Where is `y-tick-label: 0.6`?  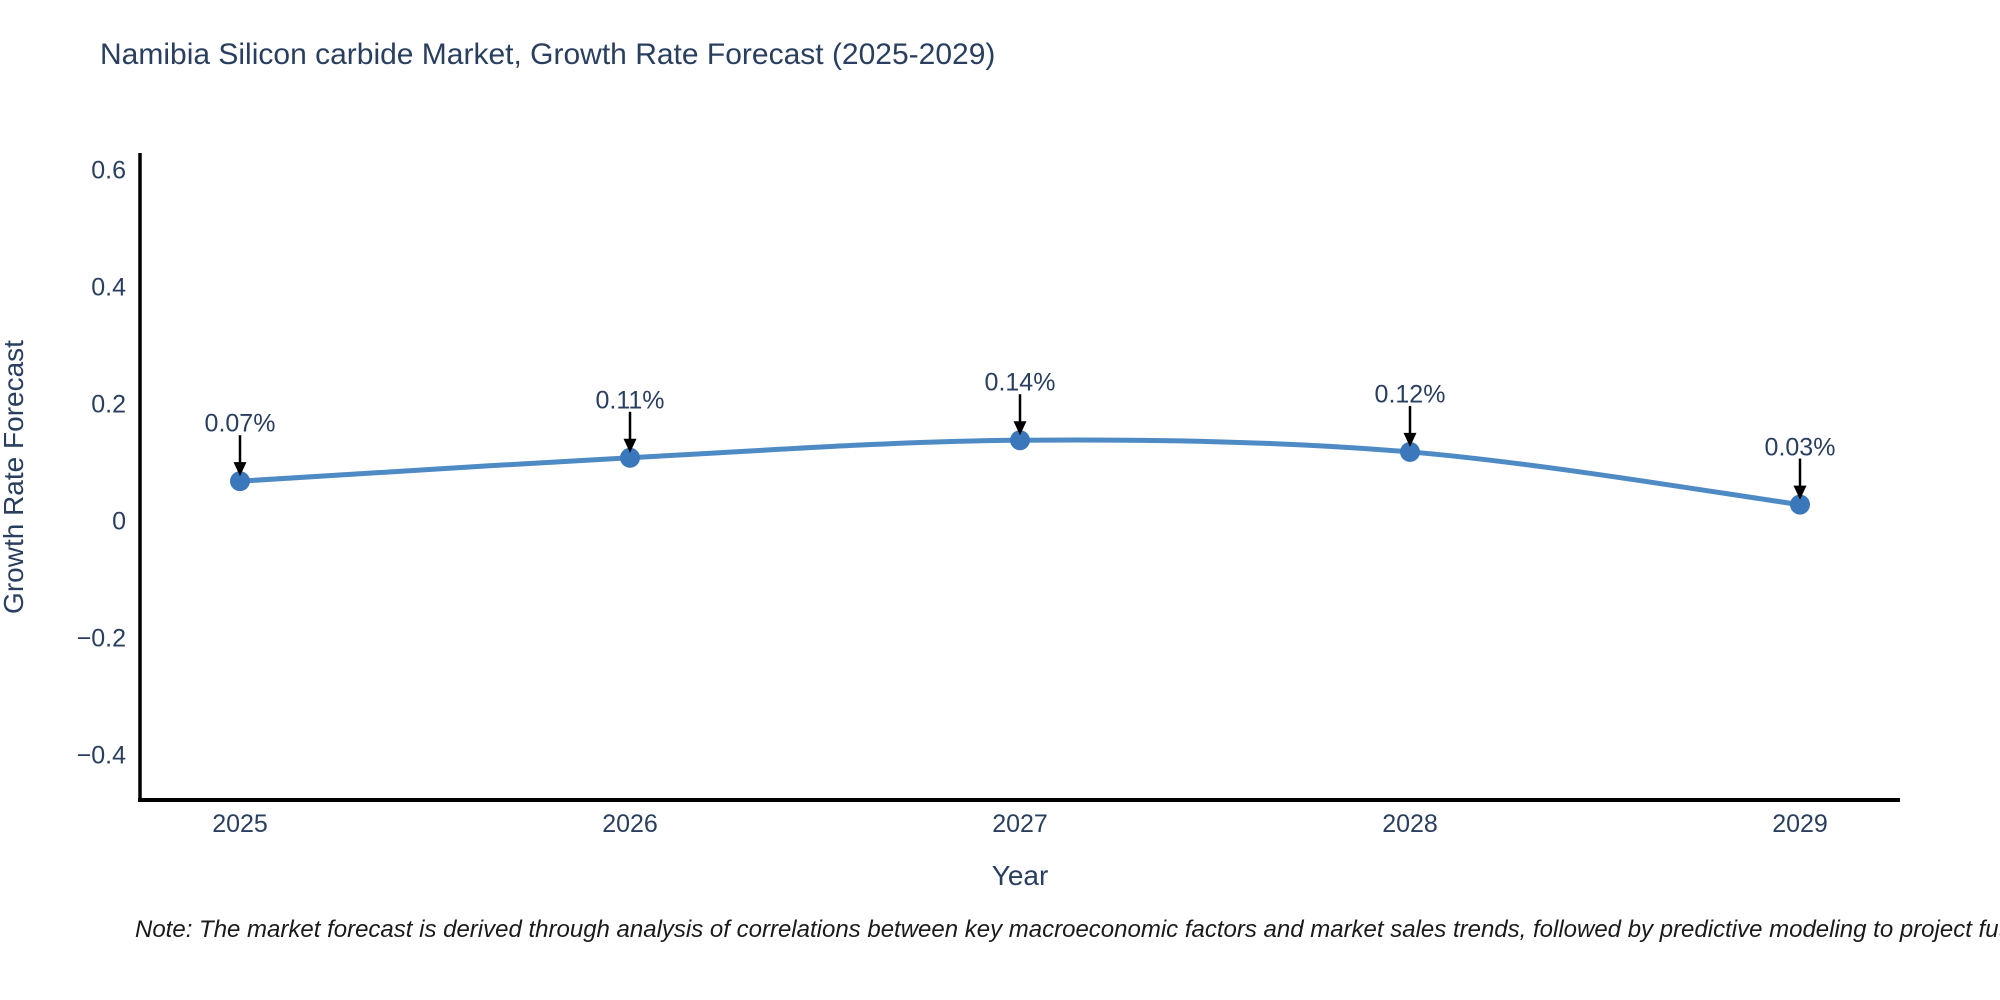
y-tick-label: 0.6 is located at coordinates (108, 170).